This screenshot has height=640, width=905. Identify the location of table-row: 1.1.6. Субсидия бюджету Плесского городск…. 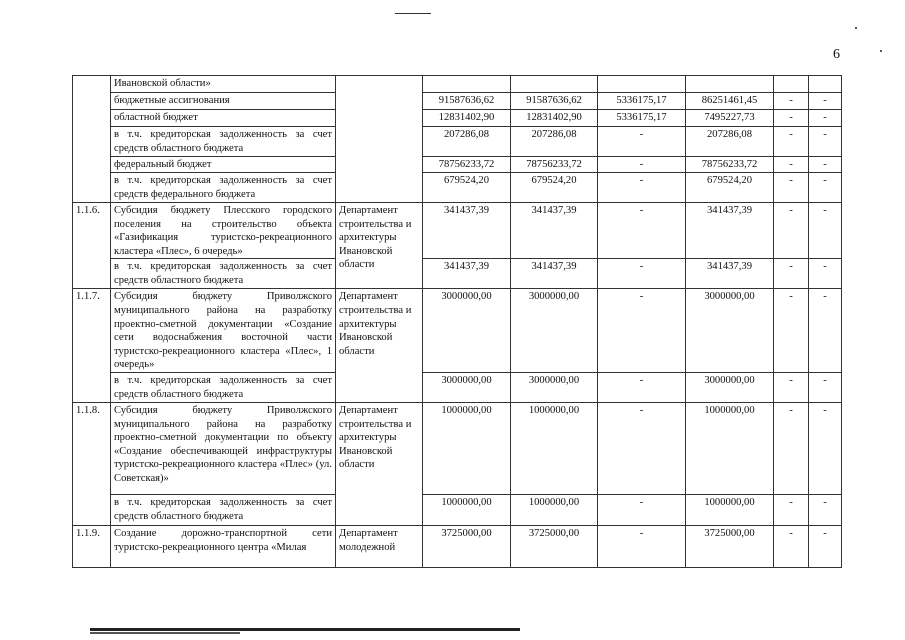
(457, 245).